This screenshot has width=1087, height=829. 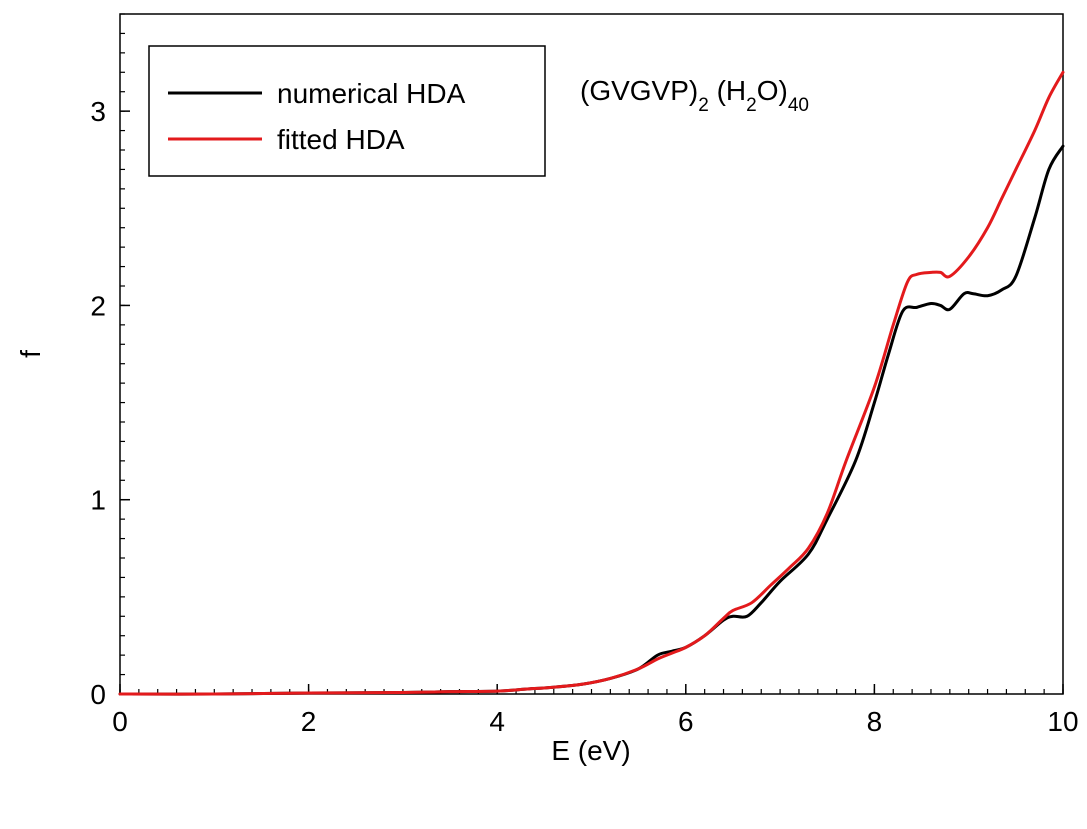 I want to click on y-tick-label: 3, so click(x=98, y=111).